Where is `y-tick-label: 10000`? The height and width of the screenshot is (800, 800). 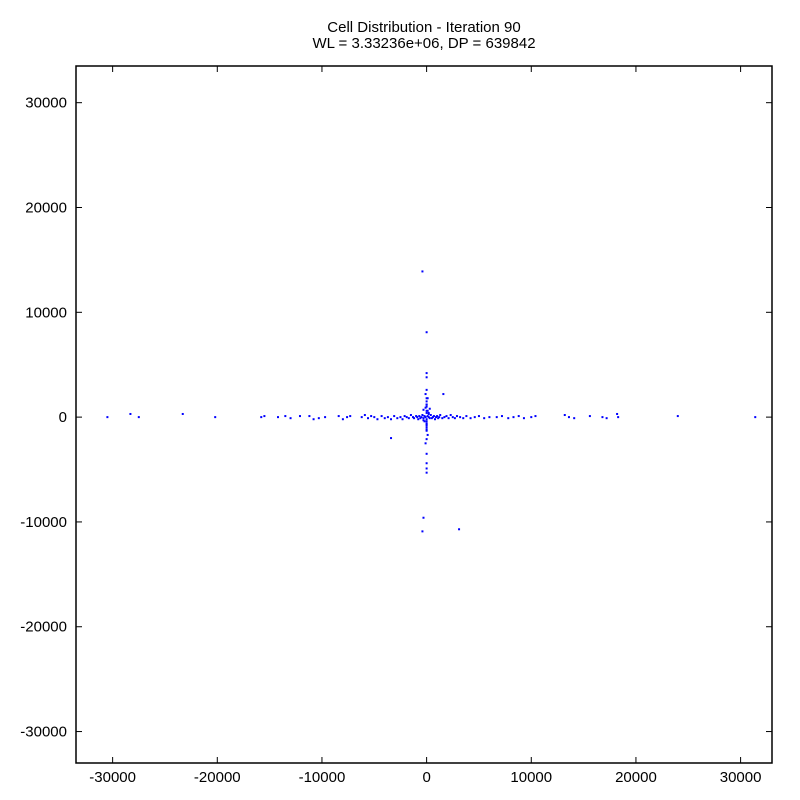
y-tick-label: 10000 is located at coordinates (46, 312).